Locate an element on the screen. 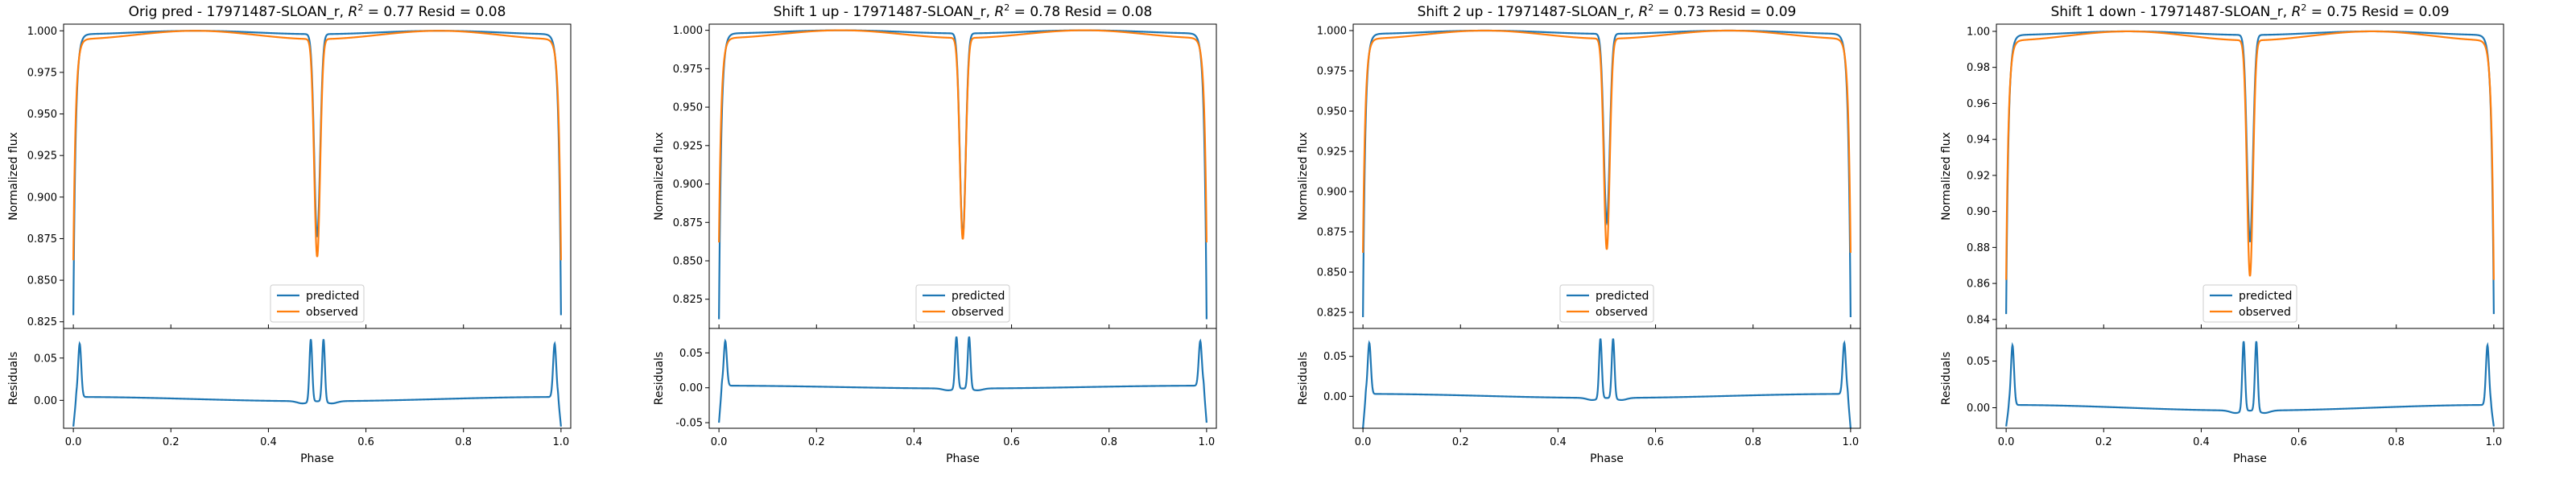 Image resolution: width=2576 pixels, height=483 pixels. title-resid-value: 0.08 is located at coordinates (491, 12).